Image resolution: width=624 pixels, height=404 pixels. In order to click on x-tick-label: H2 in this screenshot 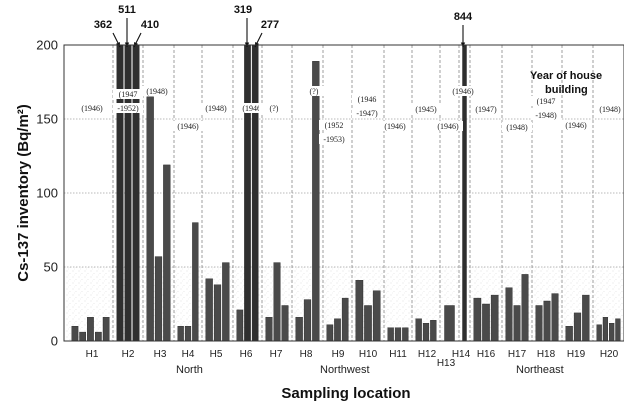, I will do `click(128, 354)`.